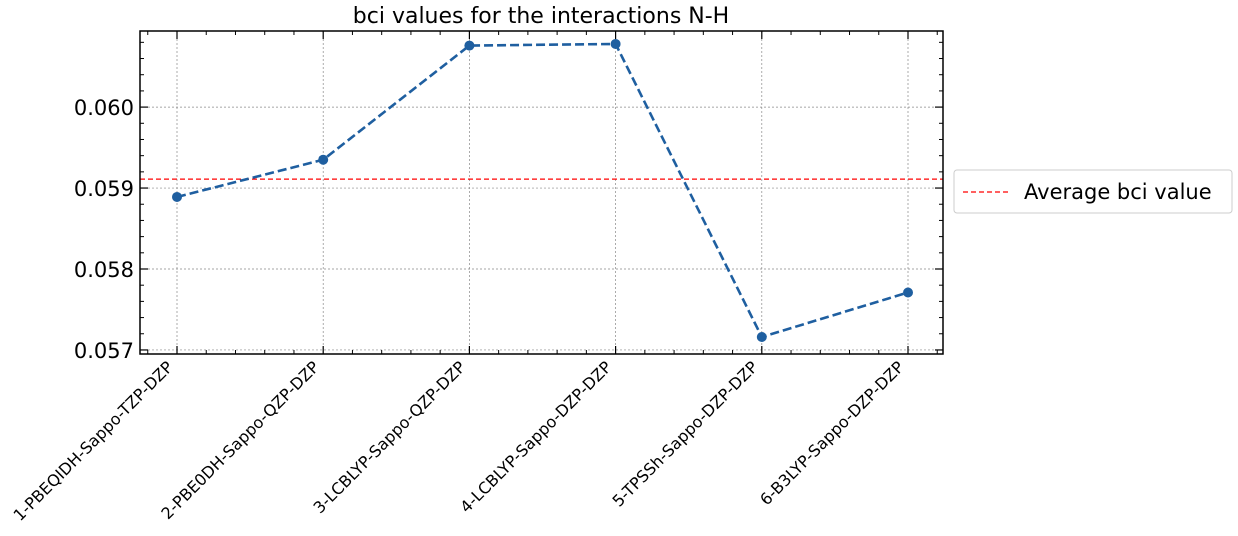 This screenshot has height=536, width=1238. What do you see at coordinates (104, 189) in the screenshot?
I see `y-tick-label: 0.059` at bounding box center [104, 189].